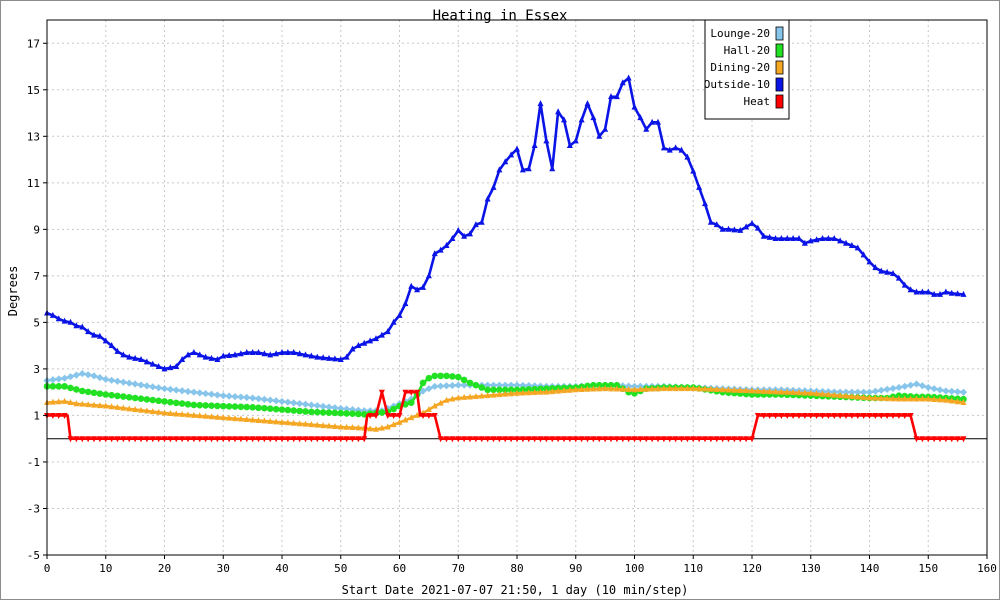 Image resolution: width=1000 pixels, height=600 pixels. What do you see at coordinates (33, 508) in the screenshot?
I see `y-tick-label: -3` at bounding box center [33, 508].